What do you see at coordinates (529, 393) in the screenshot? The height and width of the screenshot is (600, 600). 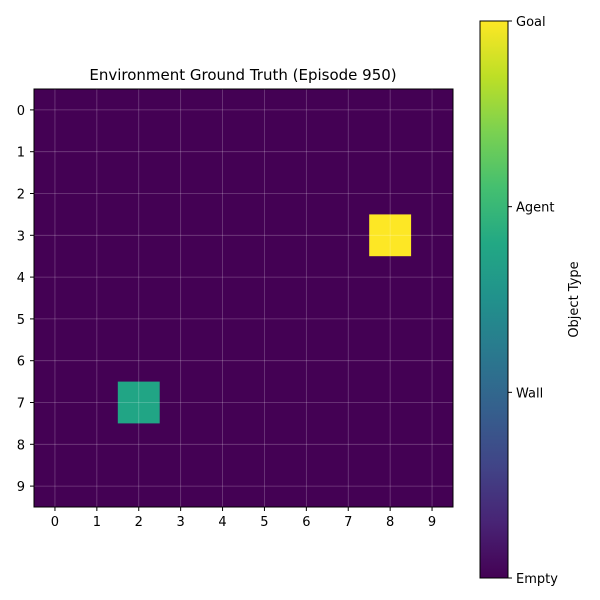 I see `colorbar-tick-label: Wall` at bounding box center [529, 393].